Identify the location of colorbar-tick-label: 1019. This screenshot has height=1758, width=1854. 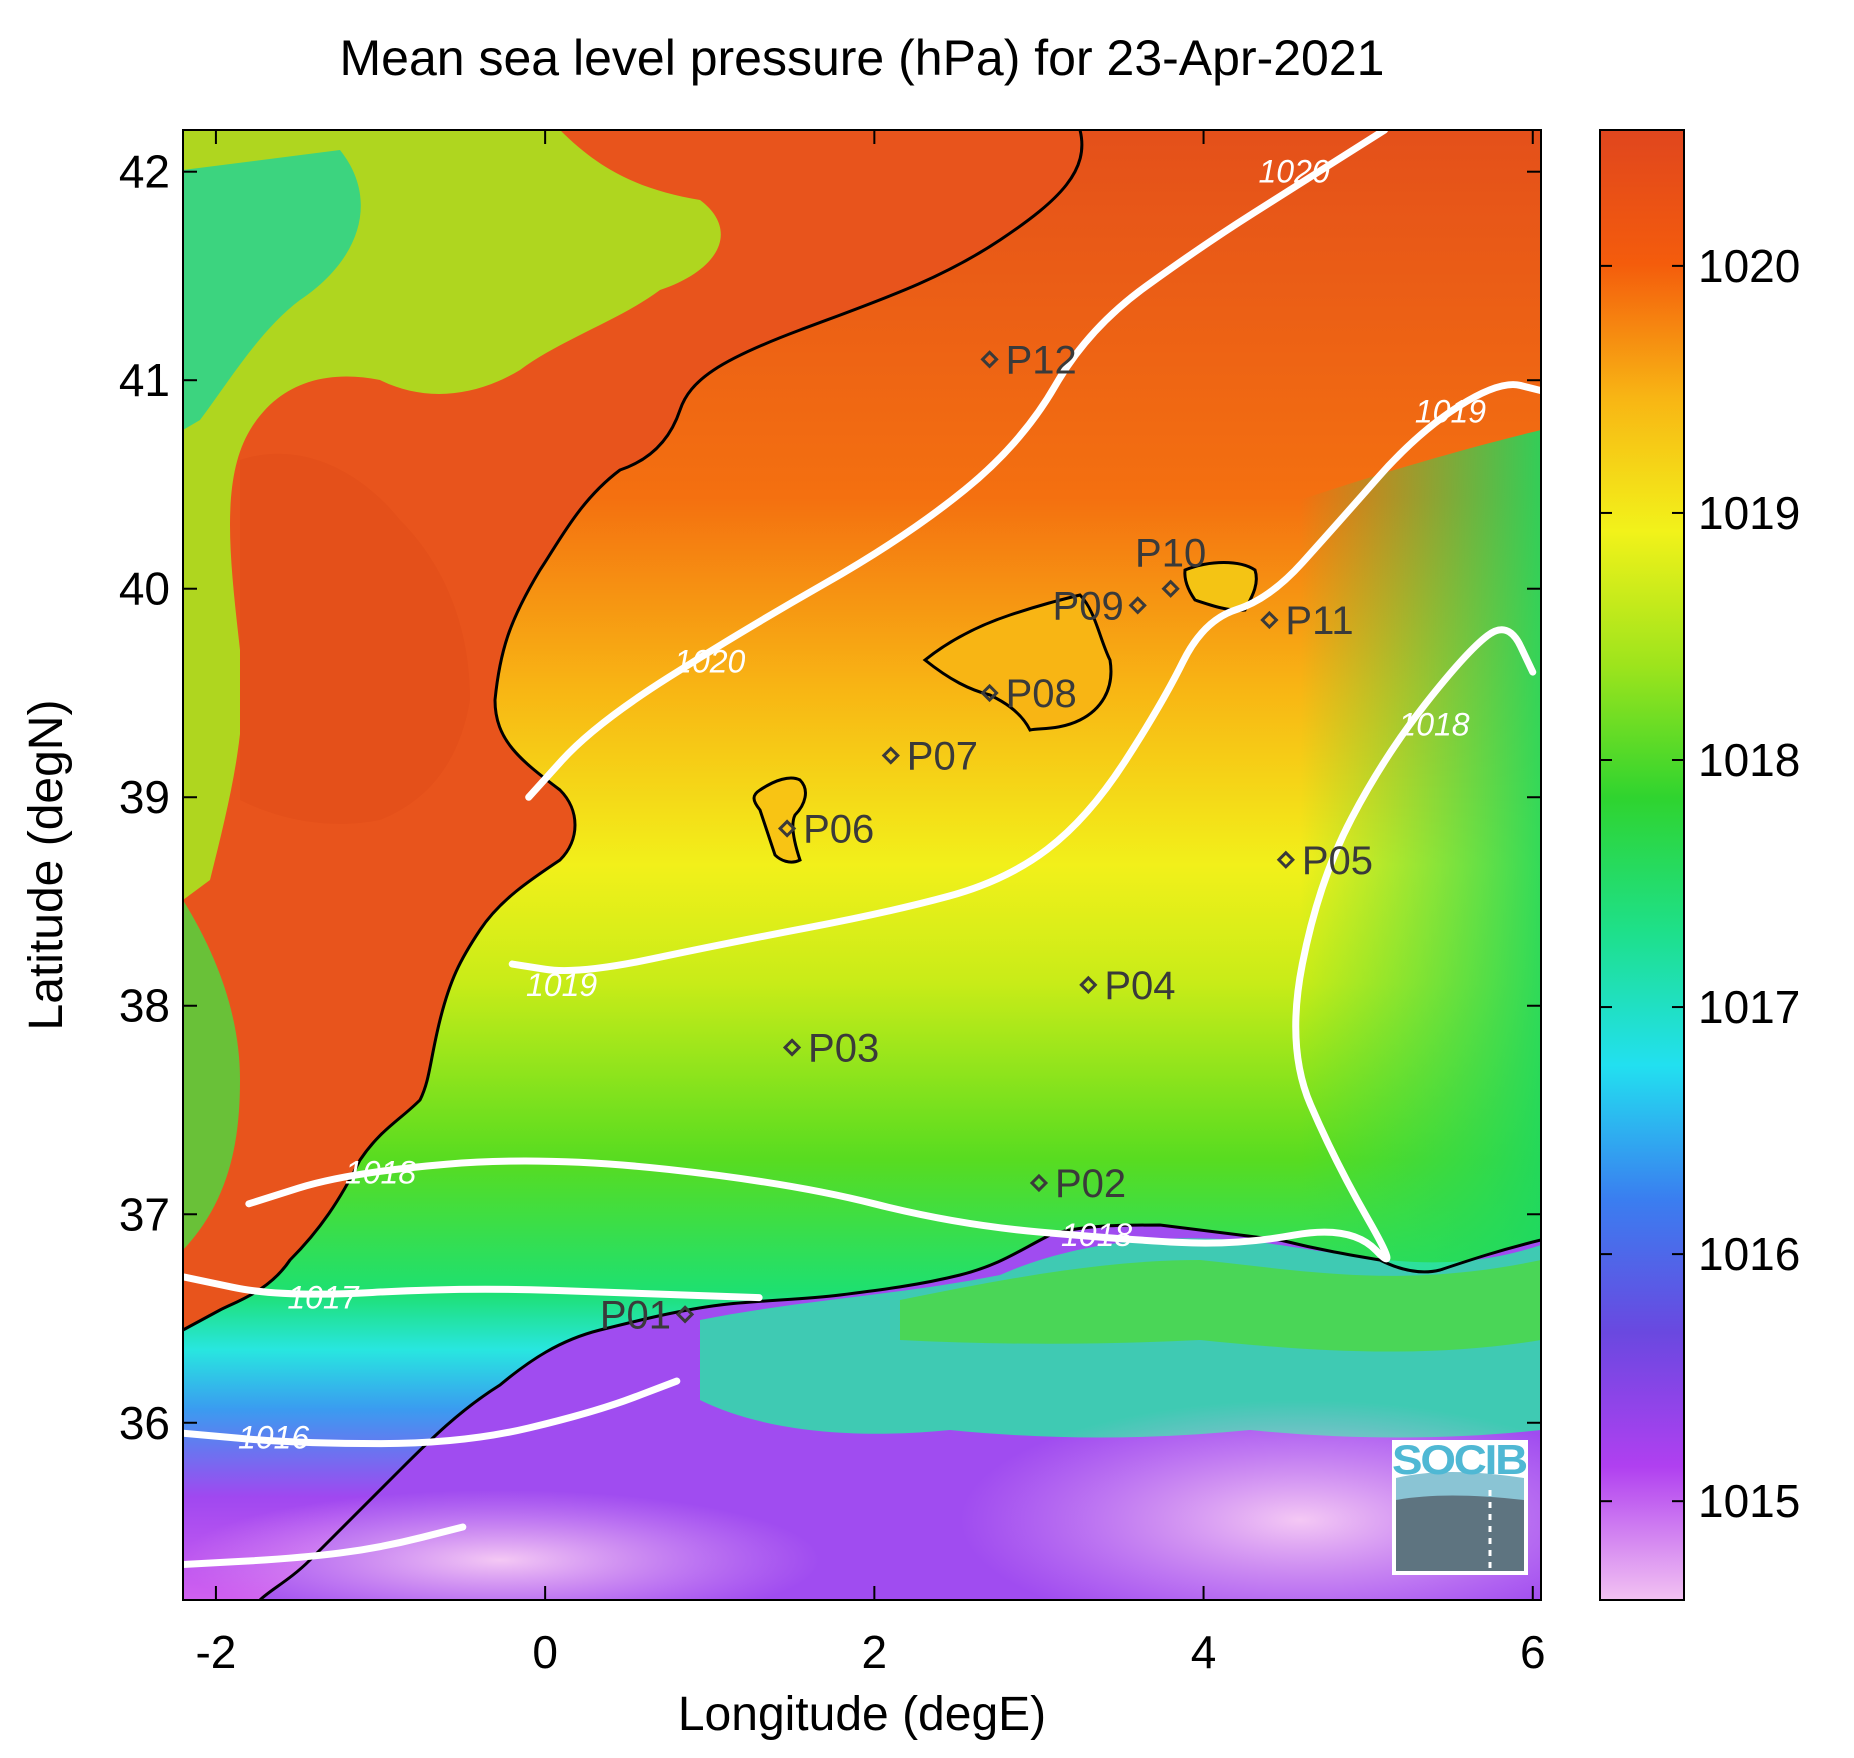
(1749, 513).